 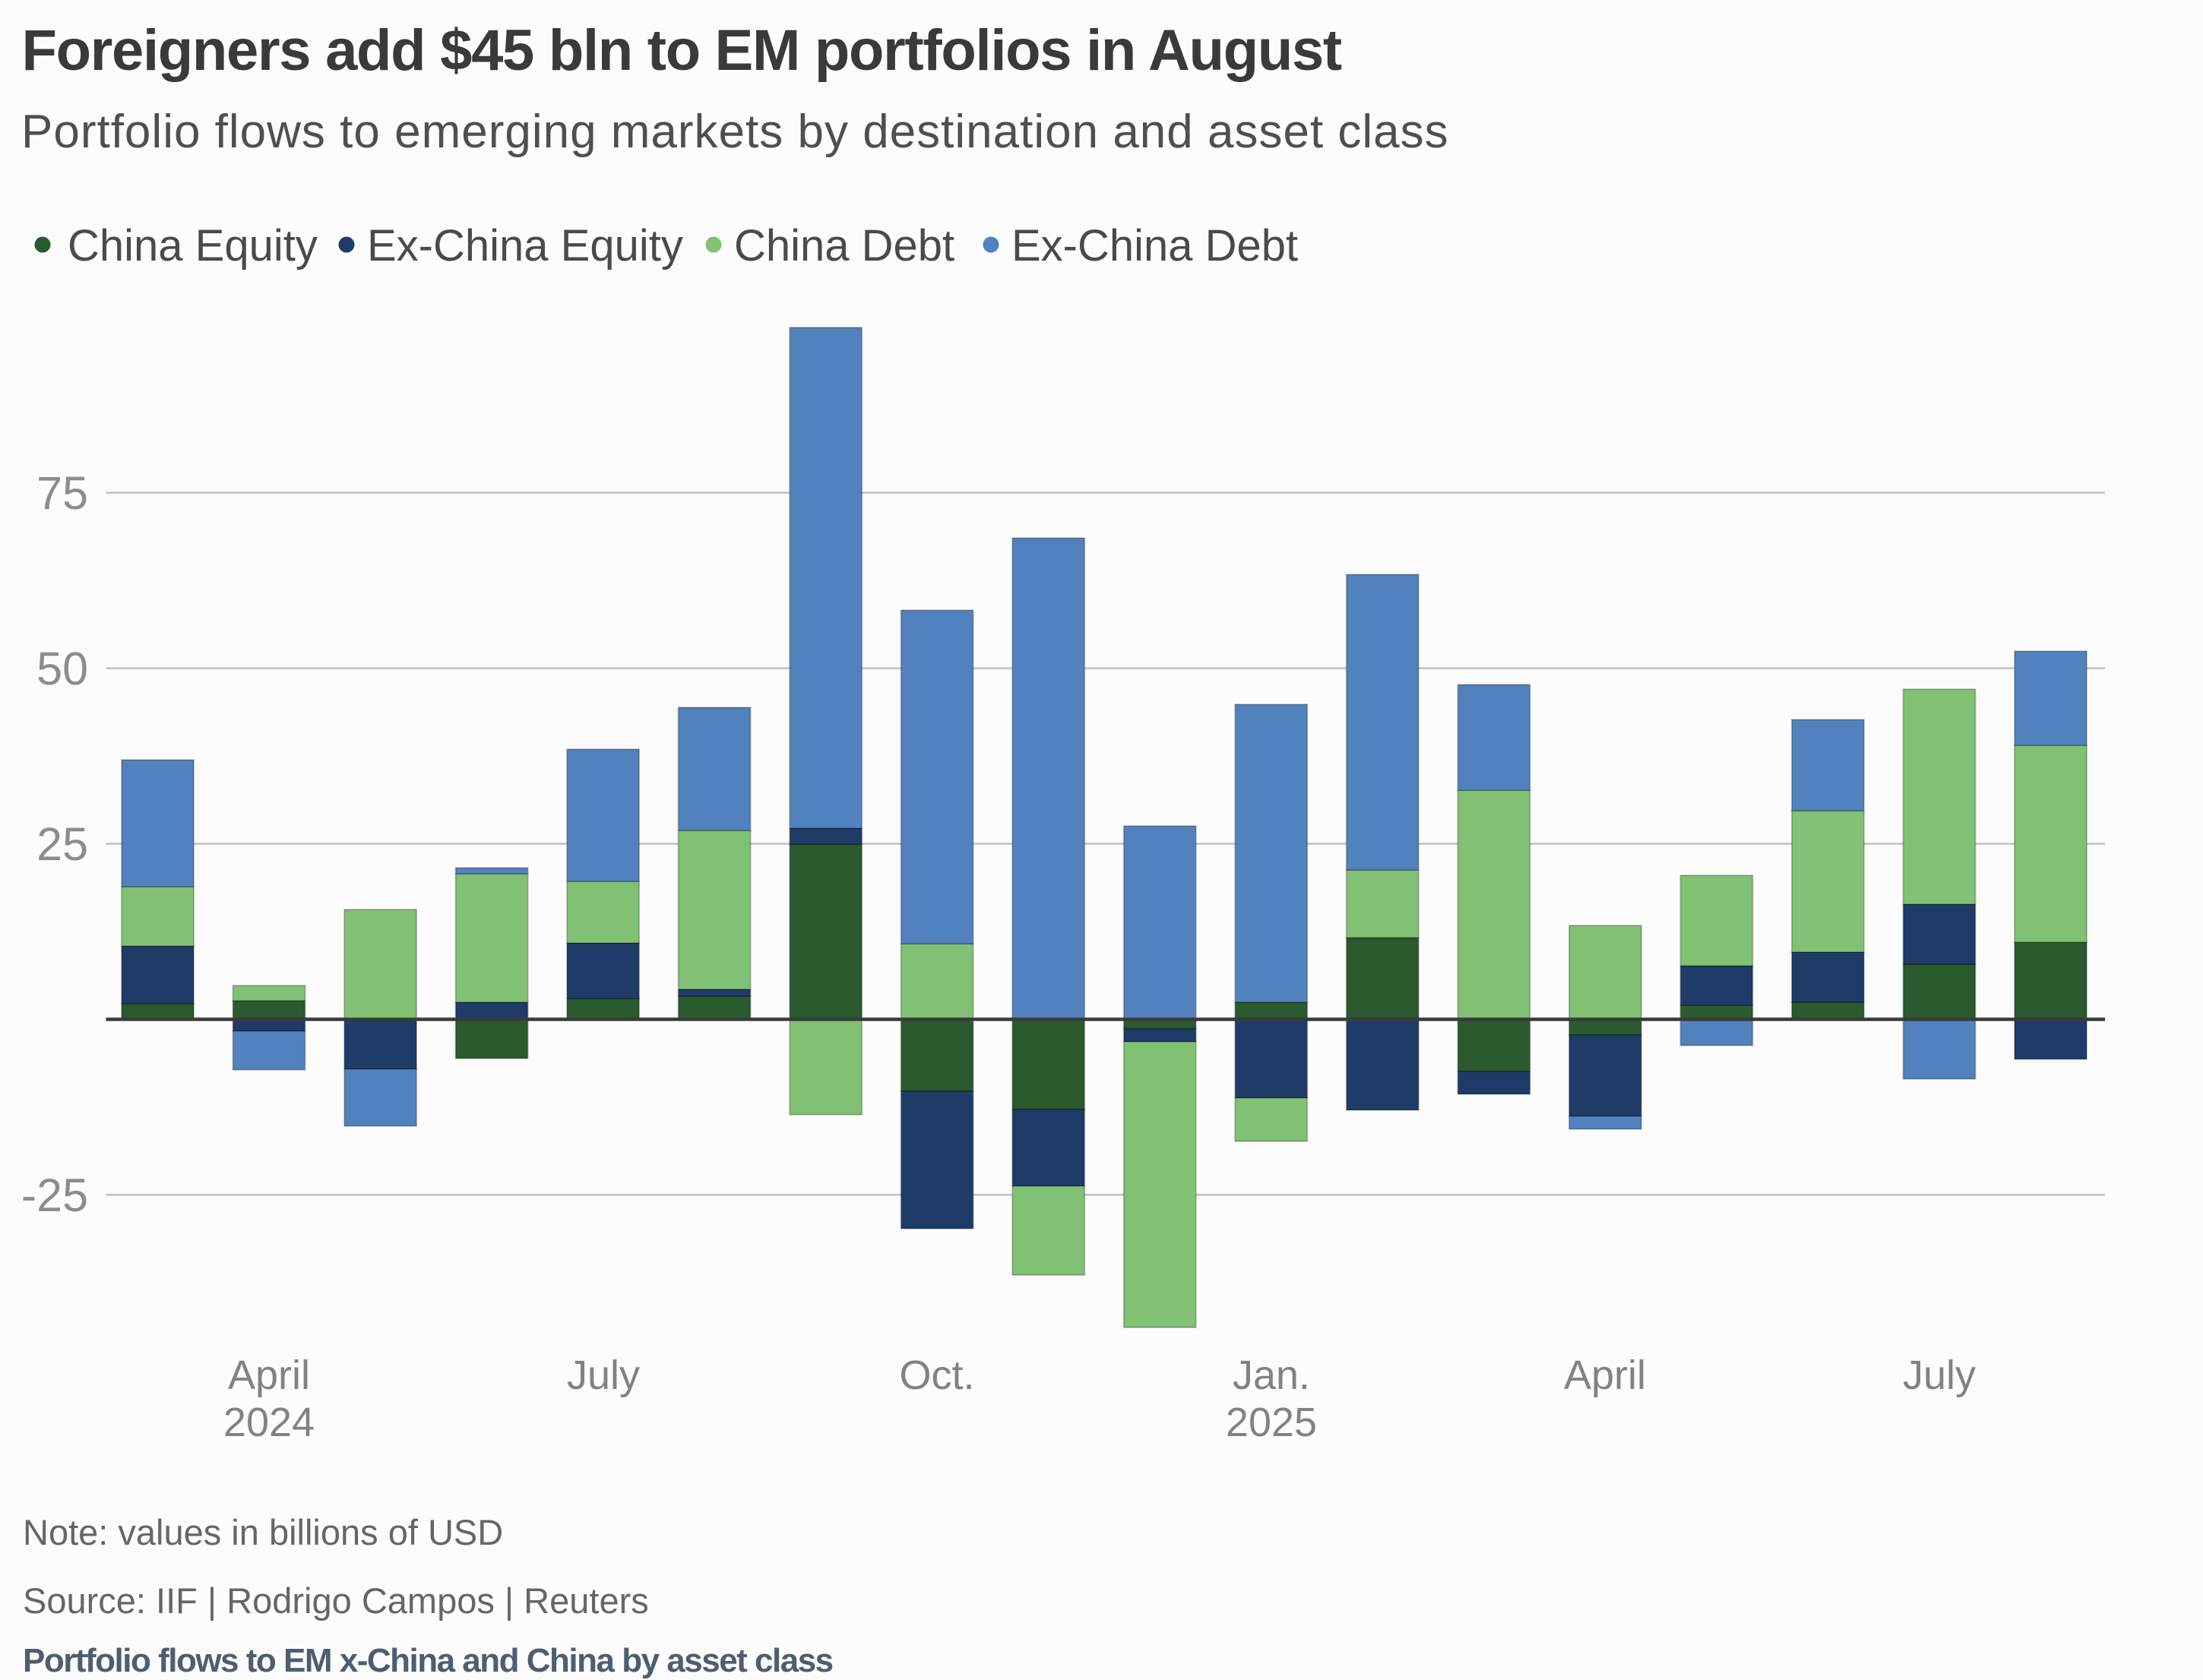 What do you see at coordinates (936, 1375) in the screenshot?
I see `svg-text: Oct.` at bounding box center [936, 1375].